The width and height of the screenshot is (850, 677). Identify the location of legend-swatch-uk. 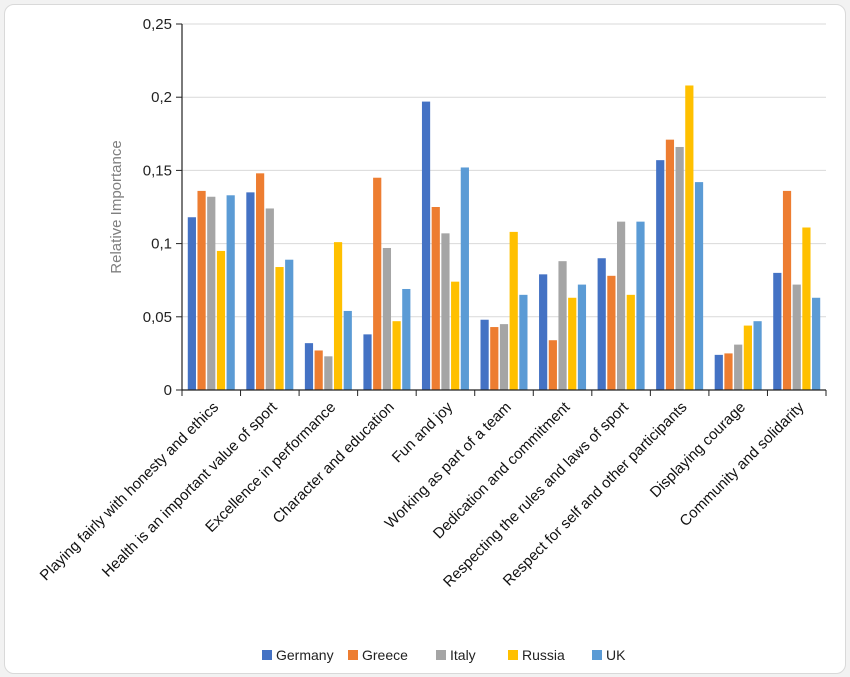
(597, 655).